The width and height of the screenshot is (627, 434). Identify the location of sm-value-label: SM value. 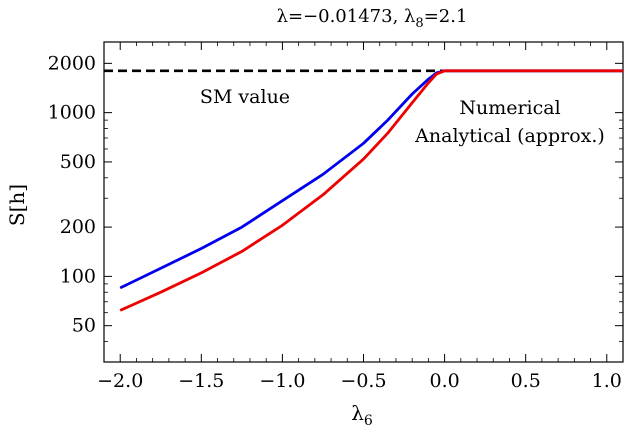
(245, 97).